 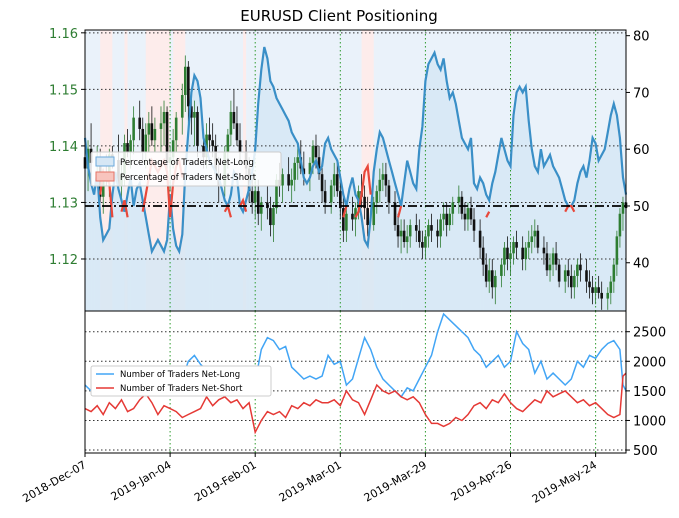 I want to click on count-tick-label: 2000, so click(x=649, y=362).